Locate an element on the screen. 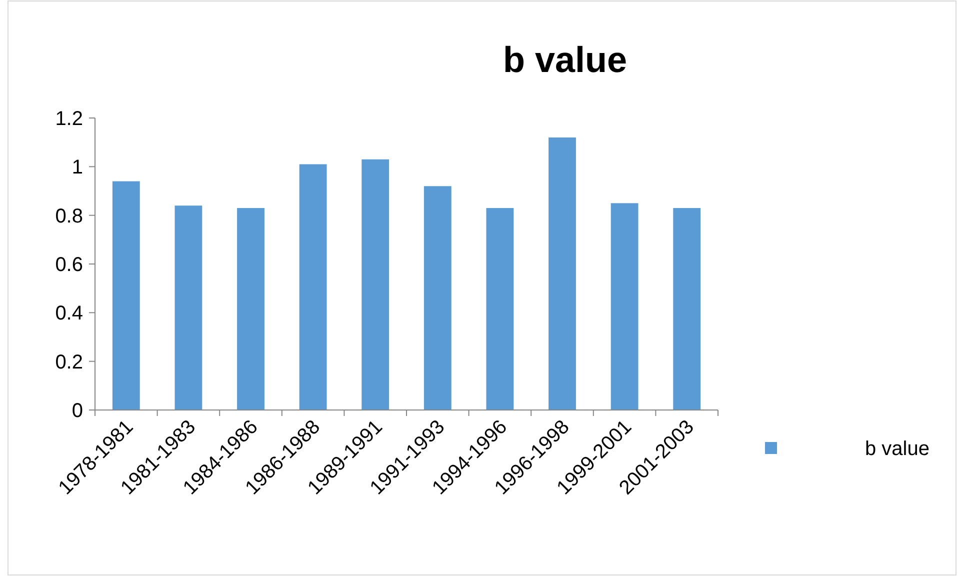 The image size is (958, 577). y-tick-label: 1.2 is located at coordinates (69, 119).